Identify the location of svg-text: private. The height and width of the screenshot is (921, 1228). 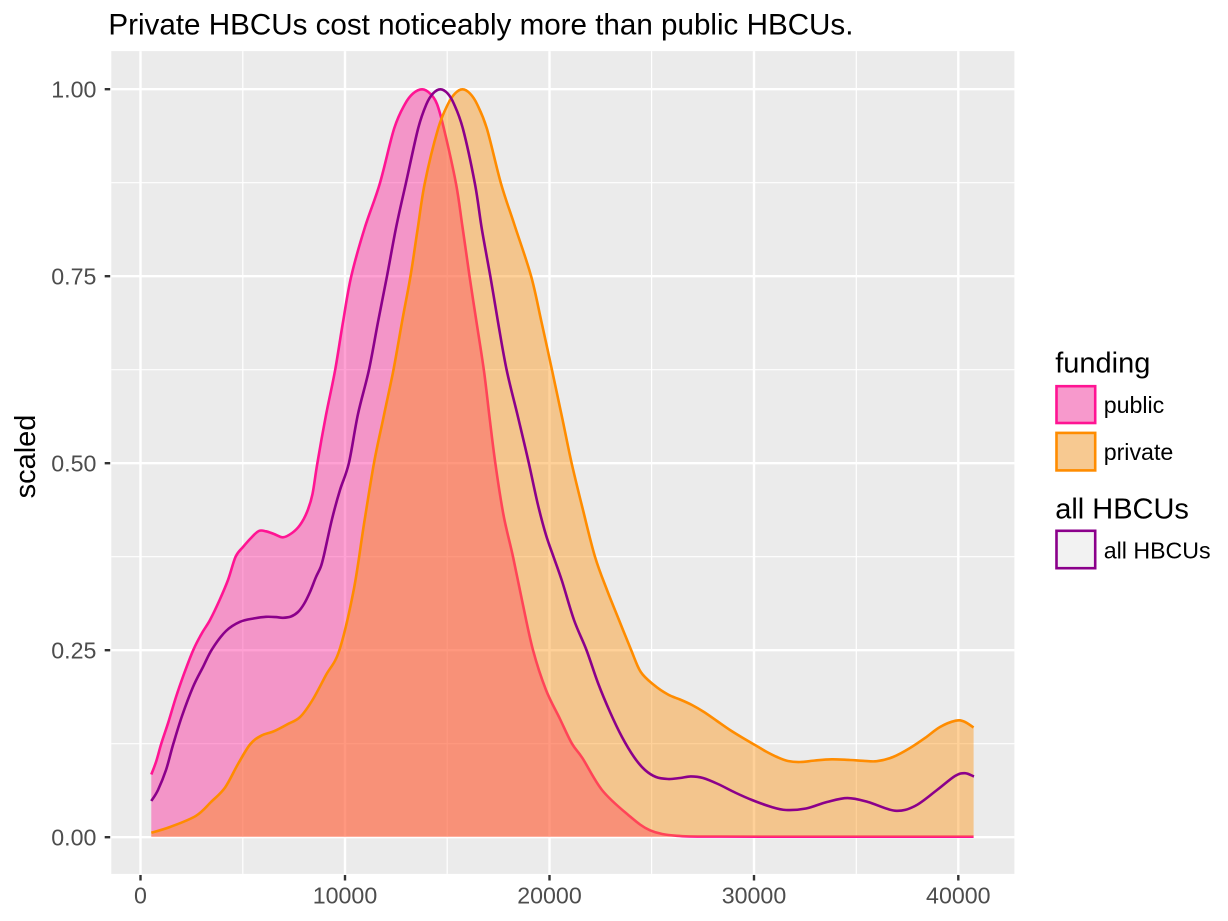
(1139, 452).